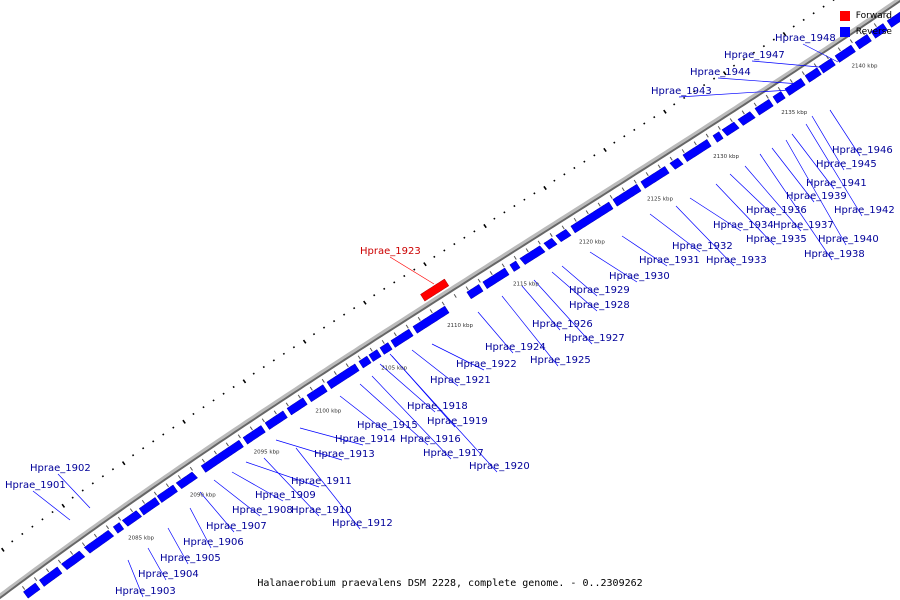 The height and width of the screenshot is (600, 900). What do you see at coordinates (460, 380) in the screenshot?
I see `gene-label: Hprae_1921` at bounding box center [460, 380].